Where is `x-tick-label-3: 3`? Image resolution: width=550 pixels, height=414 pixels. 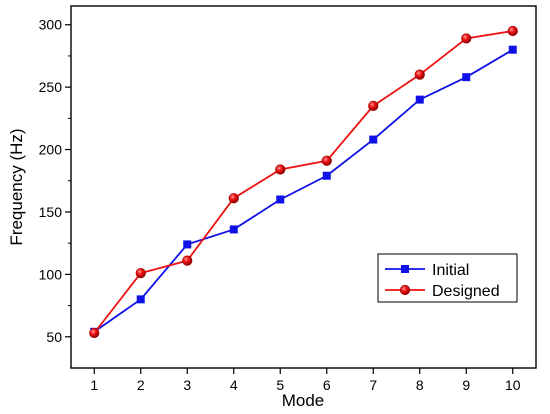 x-tick-label-3: 3 is located at coordinates (187, 385).